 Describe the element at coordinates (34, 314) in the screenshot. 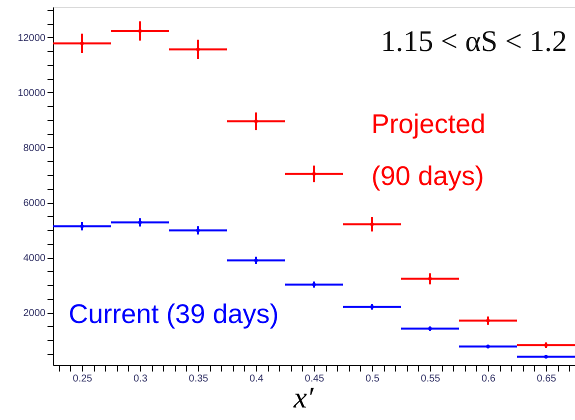

I see `y-tick-label: 2000` at that location.